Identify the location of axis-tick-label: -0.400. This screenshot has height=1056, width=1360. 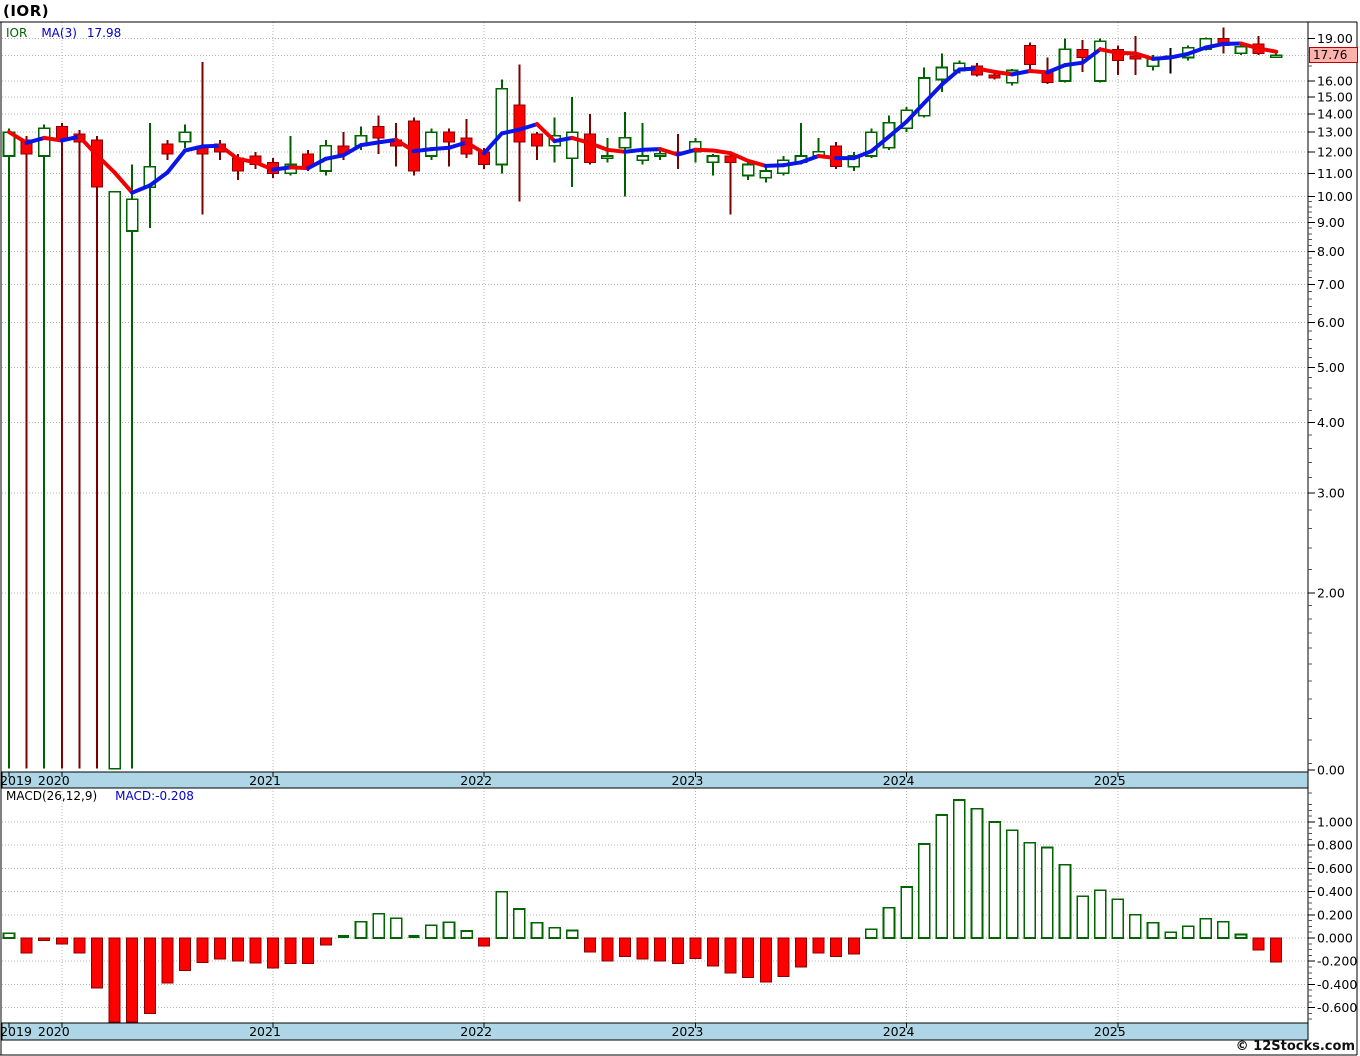
(1337, 984).